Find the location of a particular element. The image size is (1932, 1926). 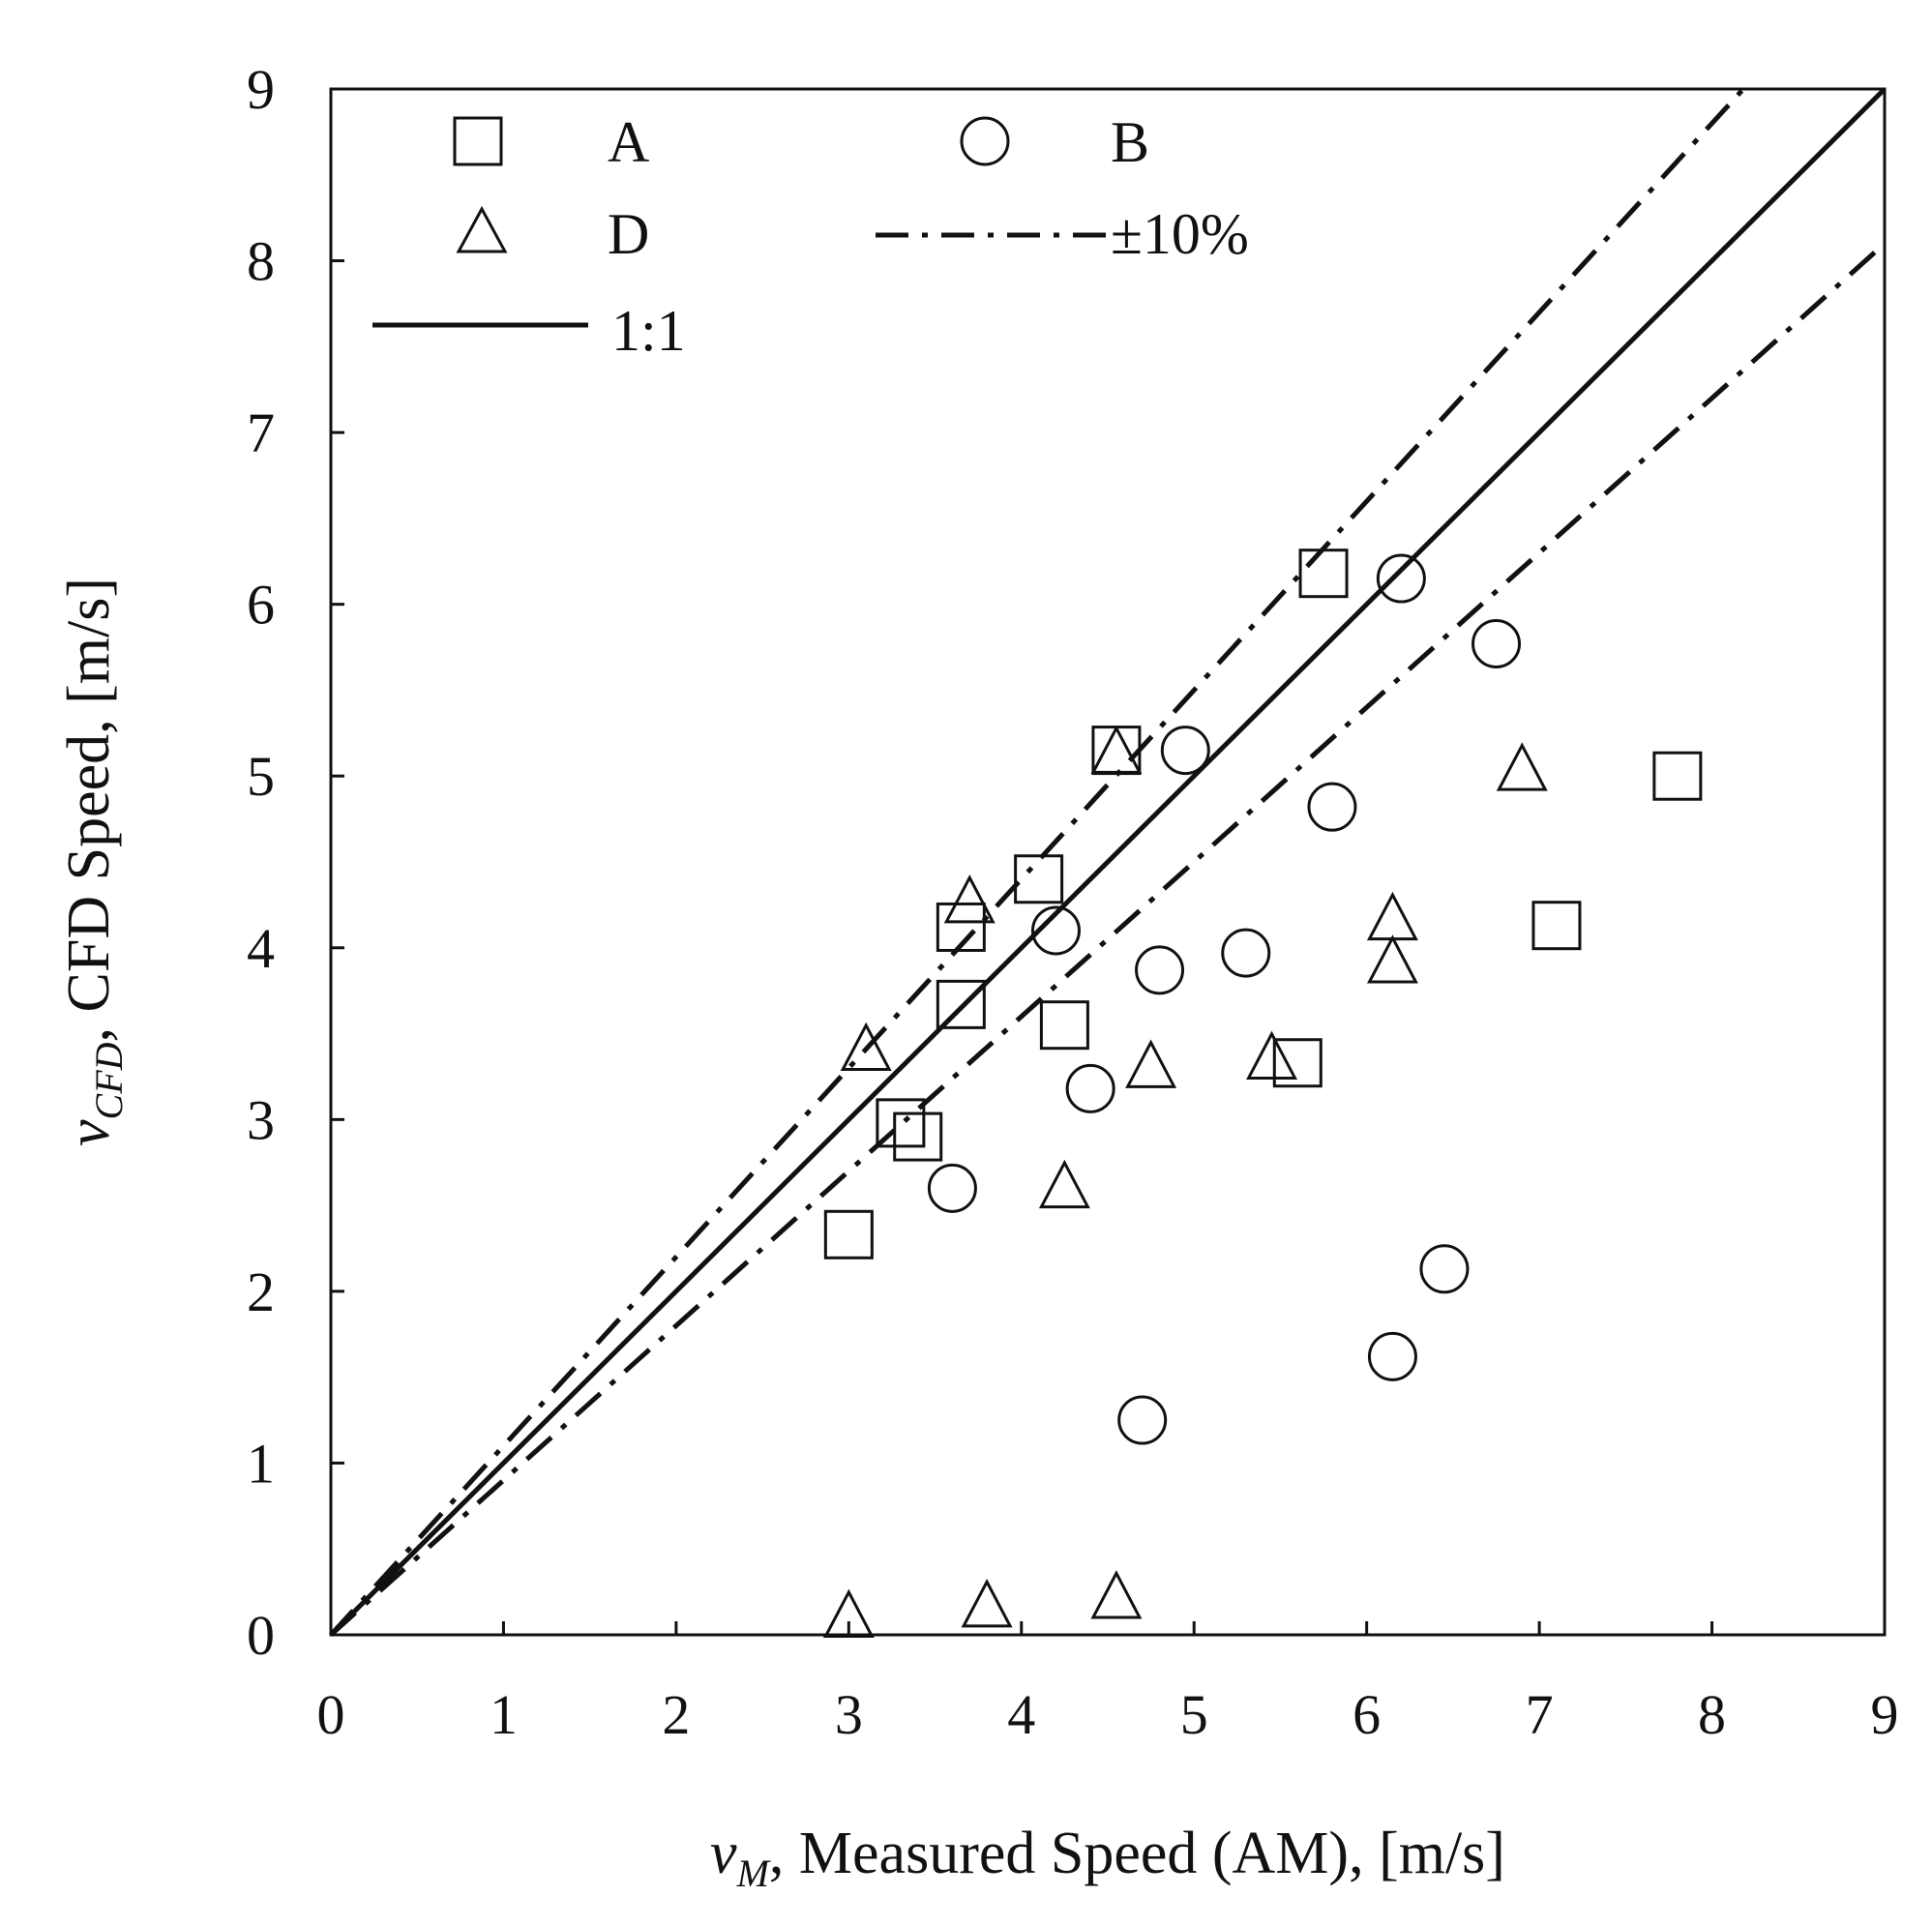

legend-label-a: A is located at coordinates (628, 142).